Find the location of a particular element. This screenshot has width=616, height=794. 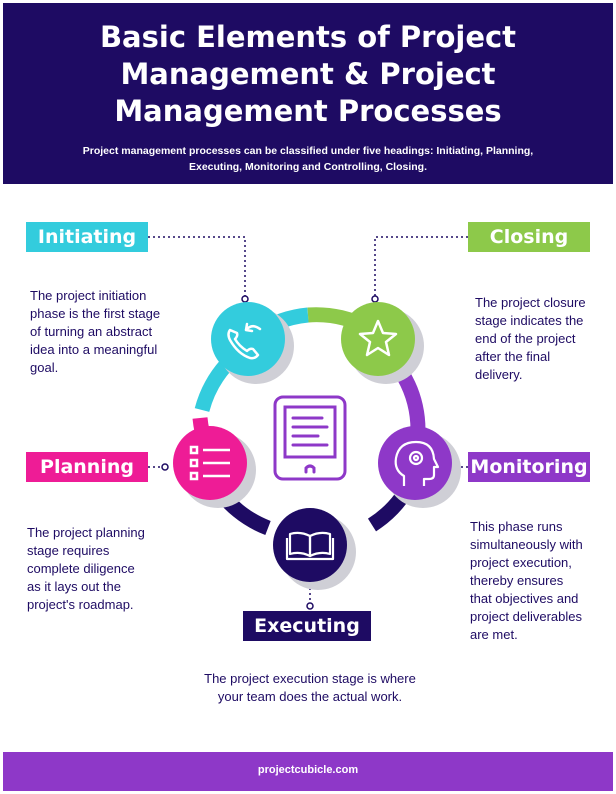

desc-line: phase is the first stage is located at coordinates (95, 313).